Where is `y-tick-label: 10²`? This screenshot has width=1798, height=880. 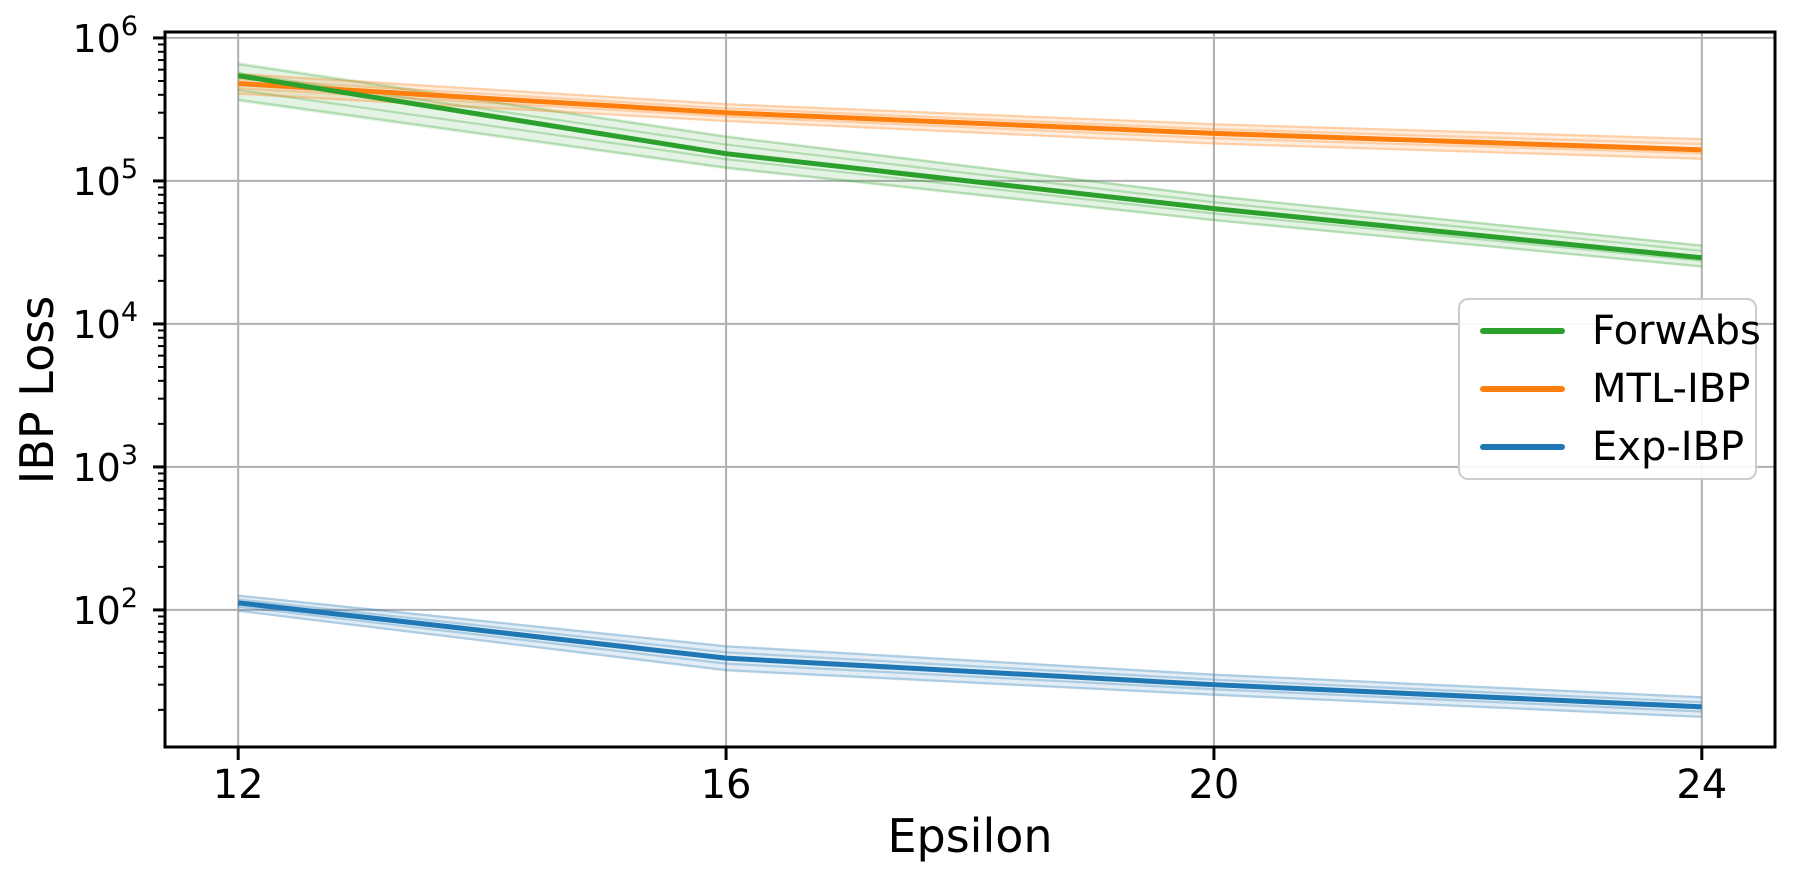 y-tick-label: 10² is located at coordinates (105, 608).